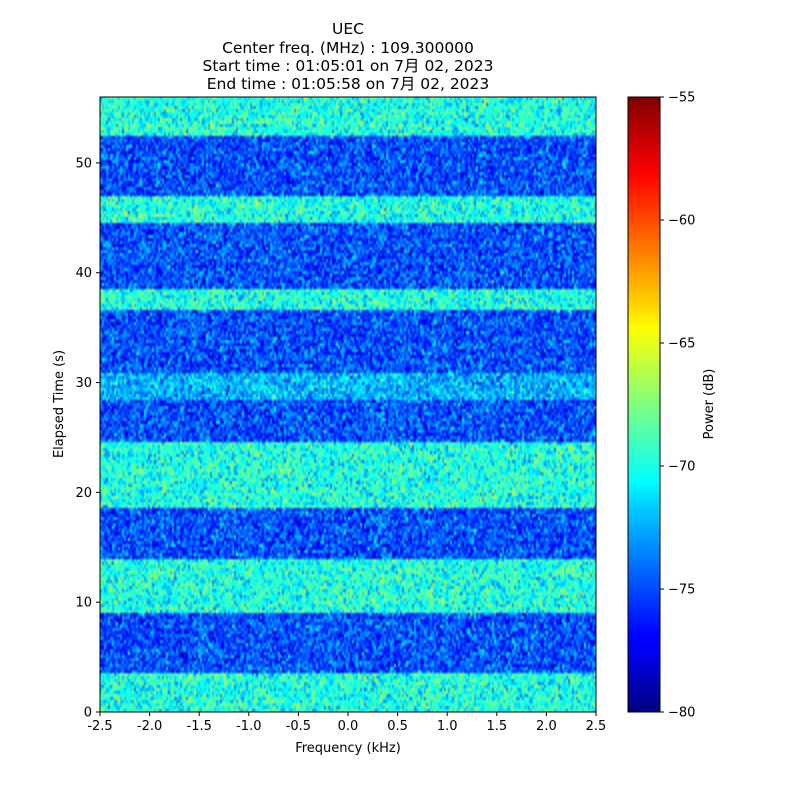 Image resolution: width=800 pixels, height=800 pixels. Describe the element at coordinates (681, 221) in the screenshot. I see `colorbar-tick-label: −60` at that location.